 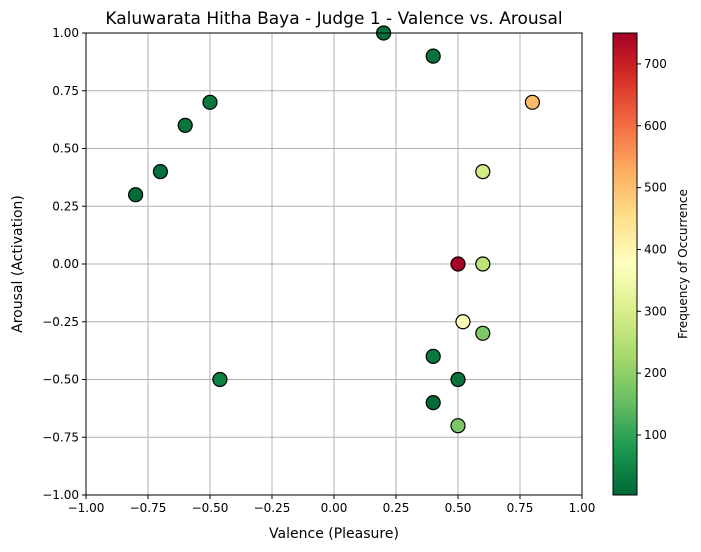 I want to click on colorbar-label: Frequency of Occurrence, so click(x=683, y=264).